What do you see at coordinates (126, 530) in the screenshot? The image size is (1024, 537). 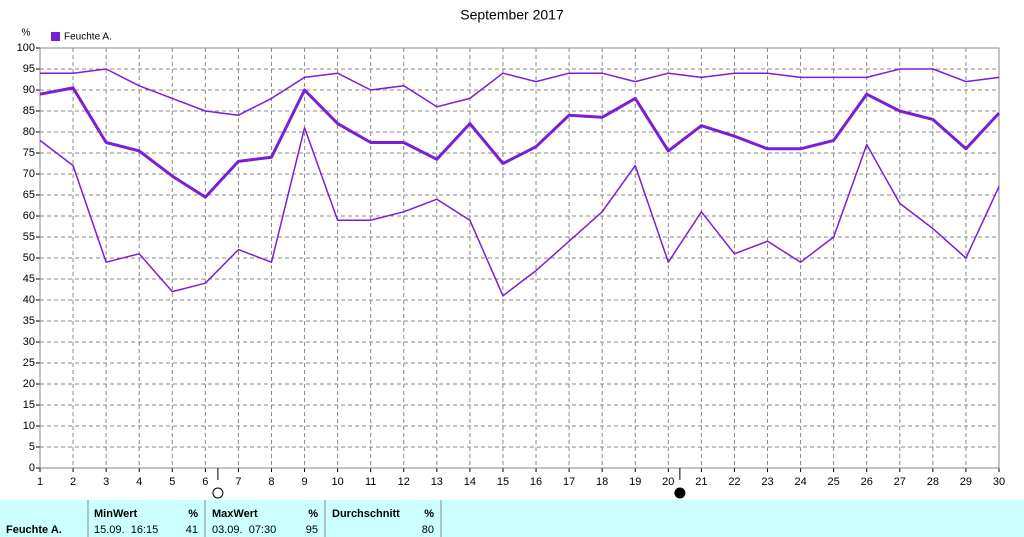 I see `column-time: 15.09. 16:15` at bounding box center [126, 530].